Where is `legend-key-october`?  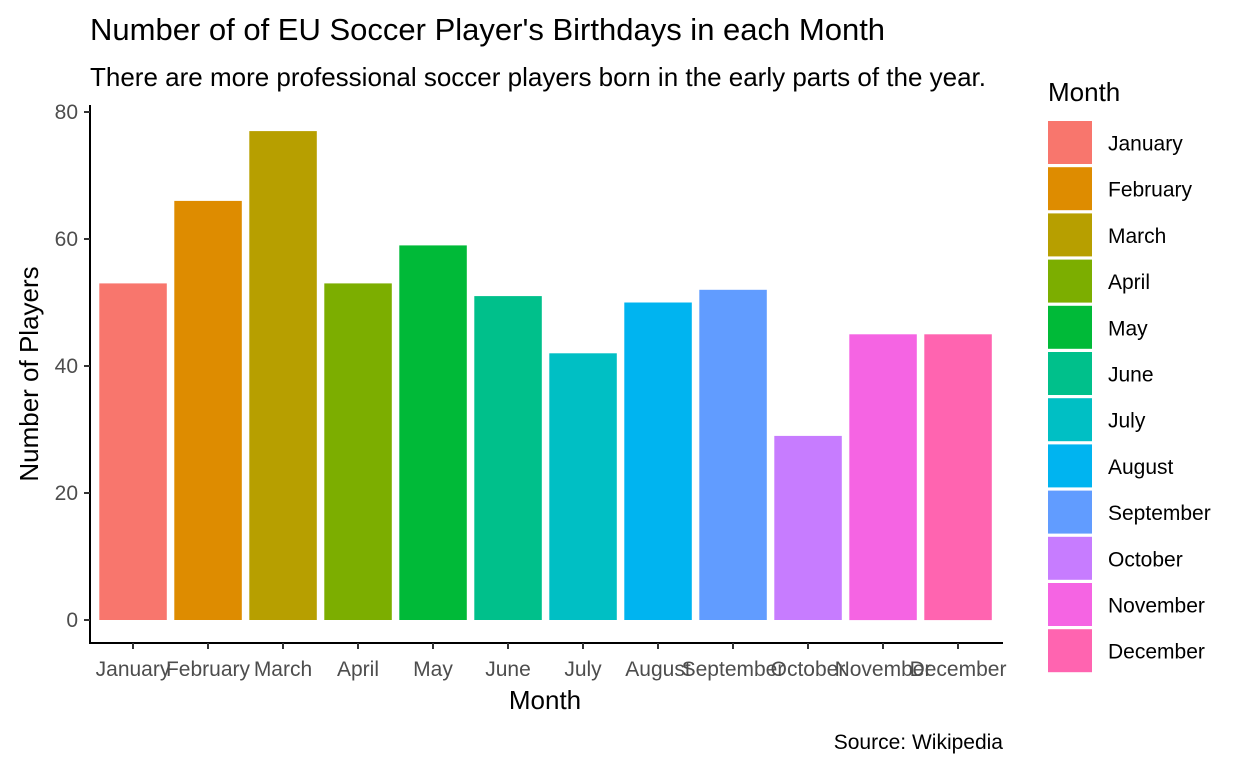
legend-key-october is located at coordinates (1070, 558).